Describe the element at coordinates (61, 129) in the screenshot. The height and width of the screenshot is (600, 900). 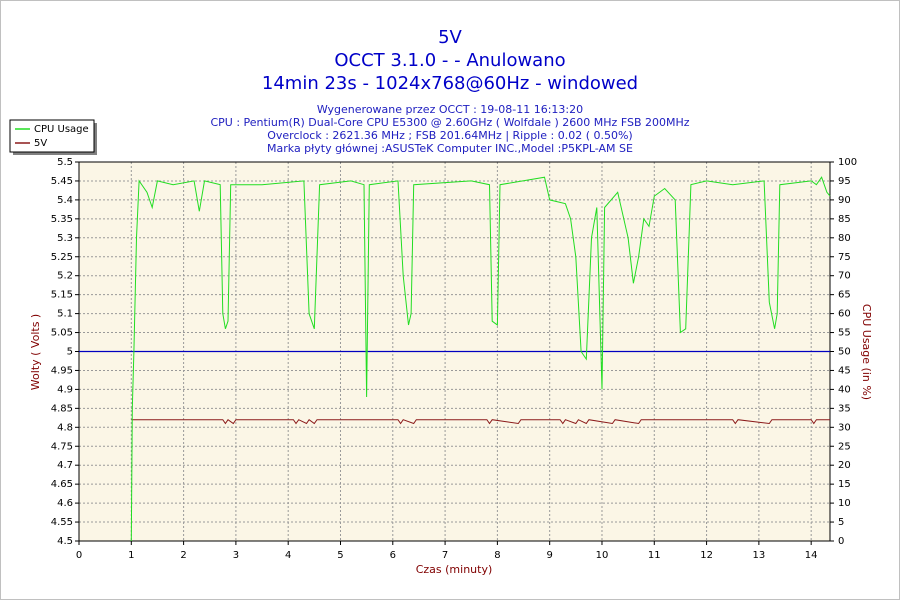
I see `legend-label: CPU Usage` at that location.